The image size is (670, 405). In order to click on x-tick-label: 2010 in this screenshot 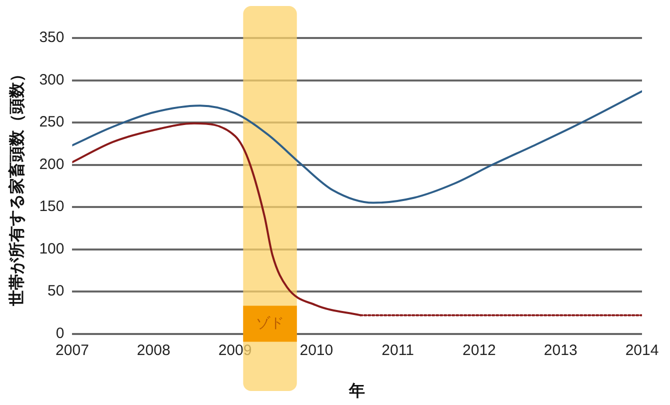, I will do `click(317, 350)`.